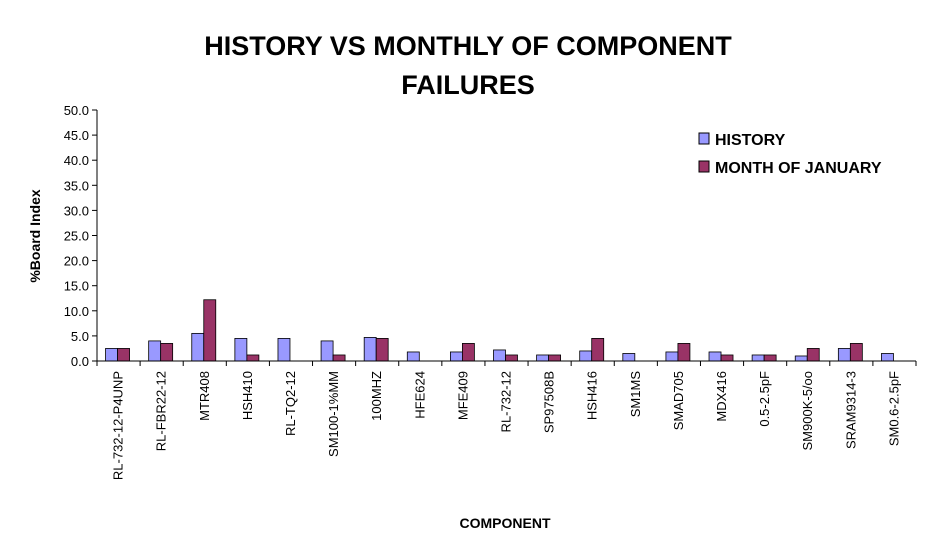 This screenshot has height=547, width=928. Describe the element at coordinates (704, 166) in the screenshot. I see `legend-swatch-january` at that location.